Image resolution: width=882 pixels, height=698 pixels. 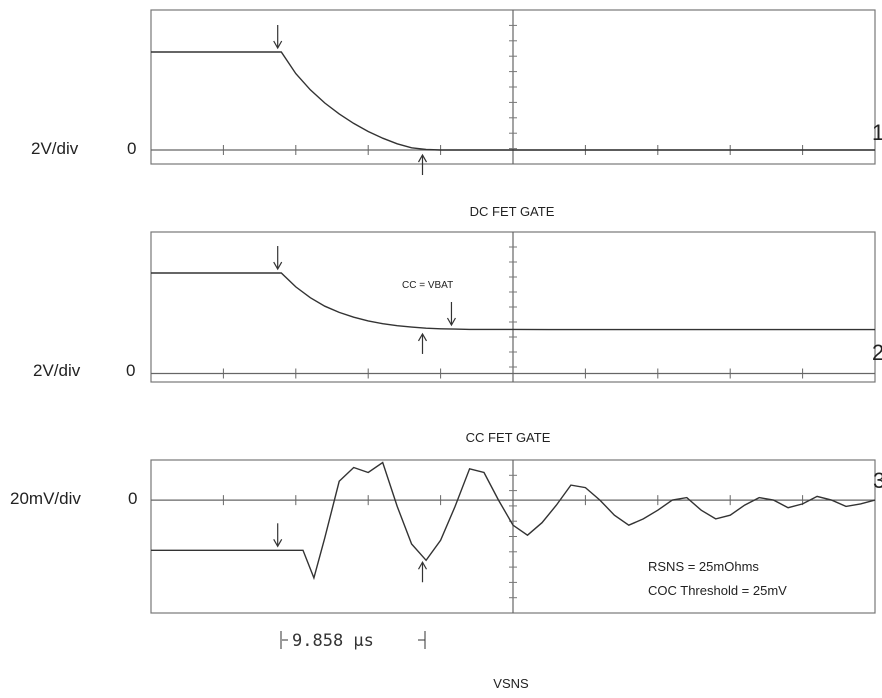 I want to click on y-scale-label-1: 2V/div, so click(x=55, y=148).